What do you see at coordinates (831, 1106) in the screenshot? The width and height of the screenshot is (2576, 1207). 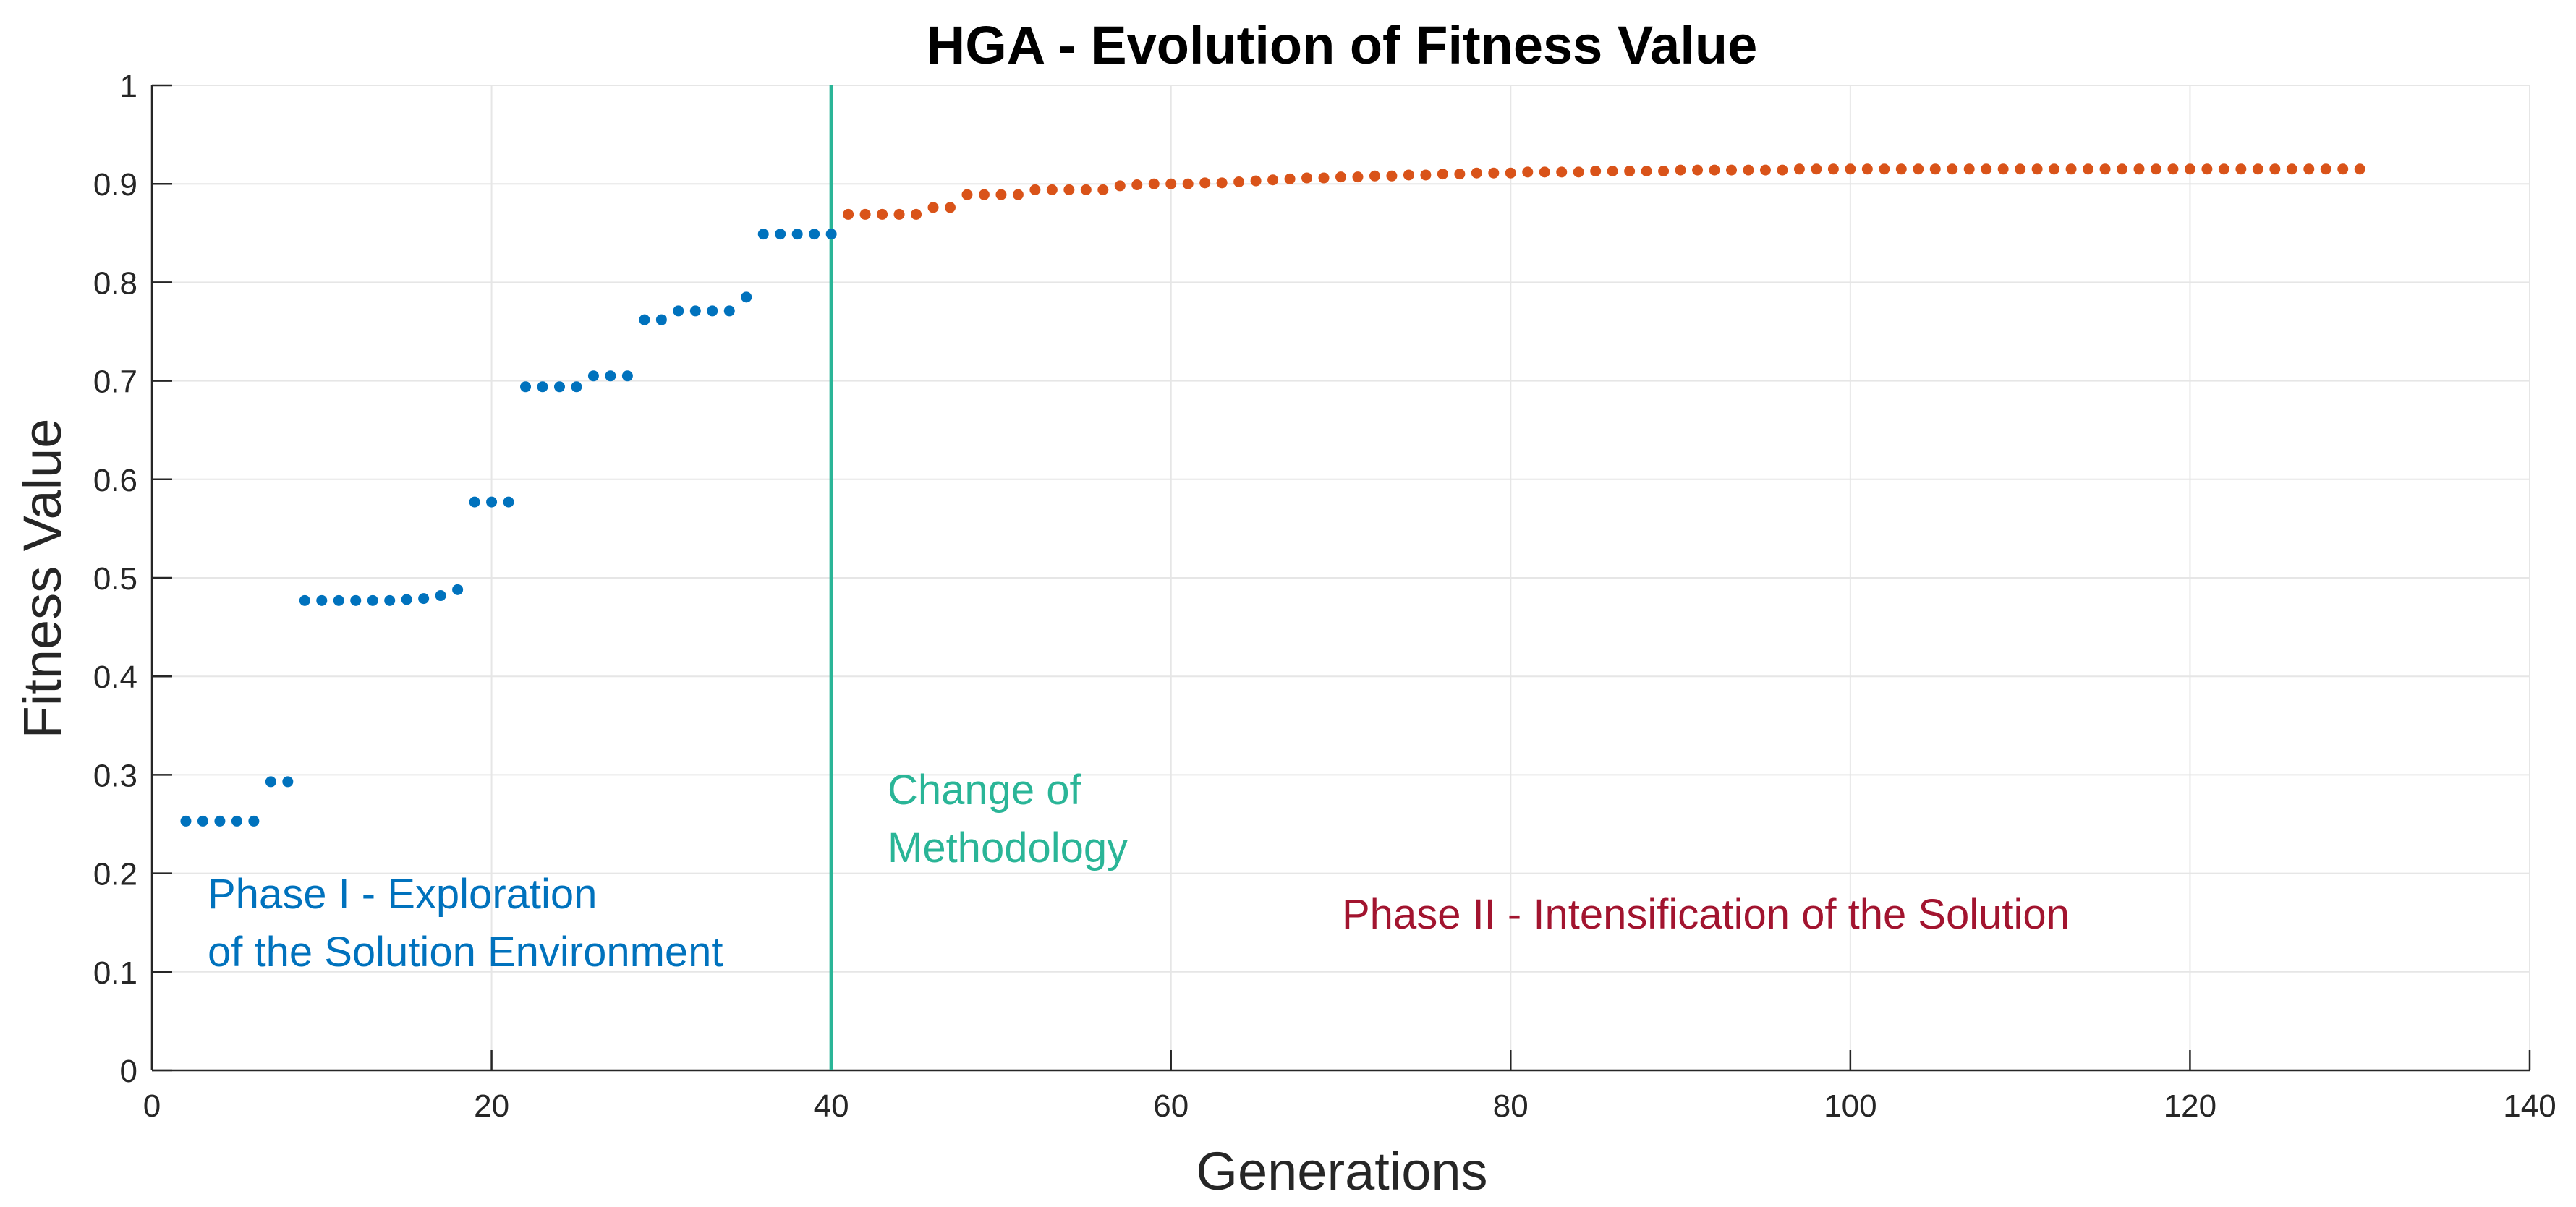 I see `x-tick-label: 40` at bounding box center [831, 1106].